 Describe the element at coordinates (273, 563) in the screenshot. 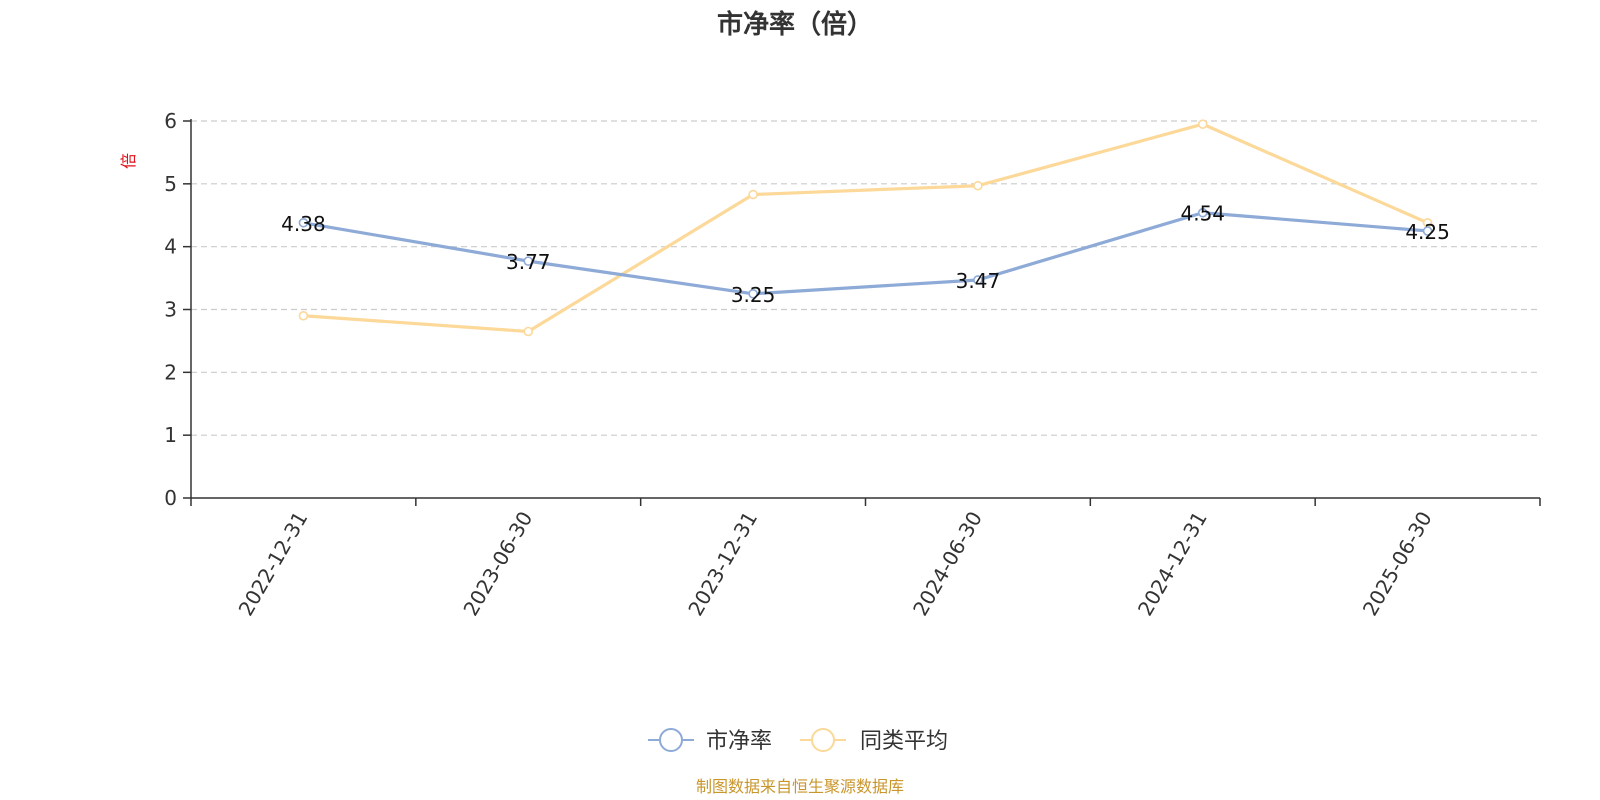

I see `x-tick-label-0: 2022-12-31` at that location.